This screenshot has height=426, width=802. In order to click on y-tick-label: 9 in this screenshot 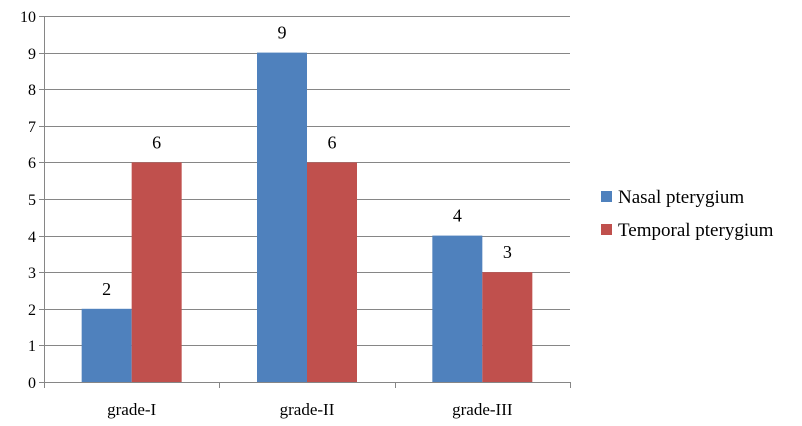, I will do `click(32, 54)`.